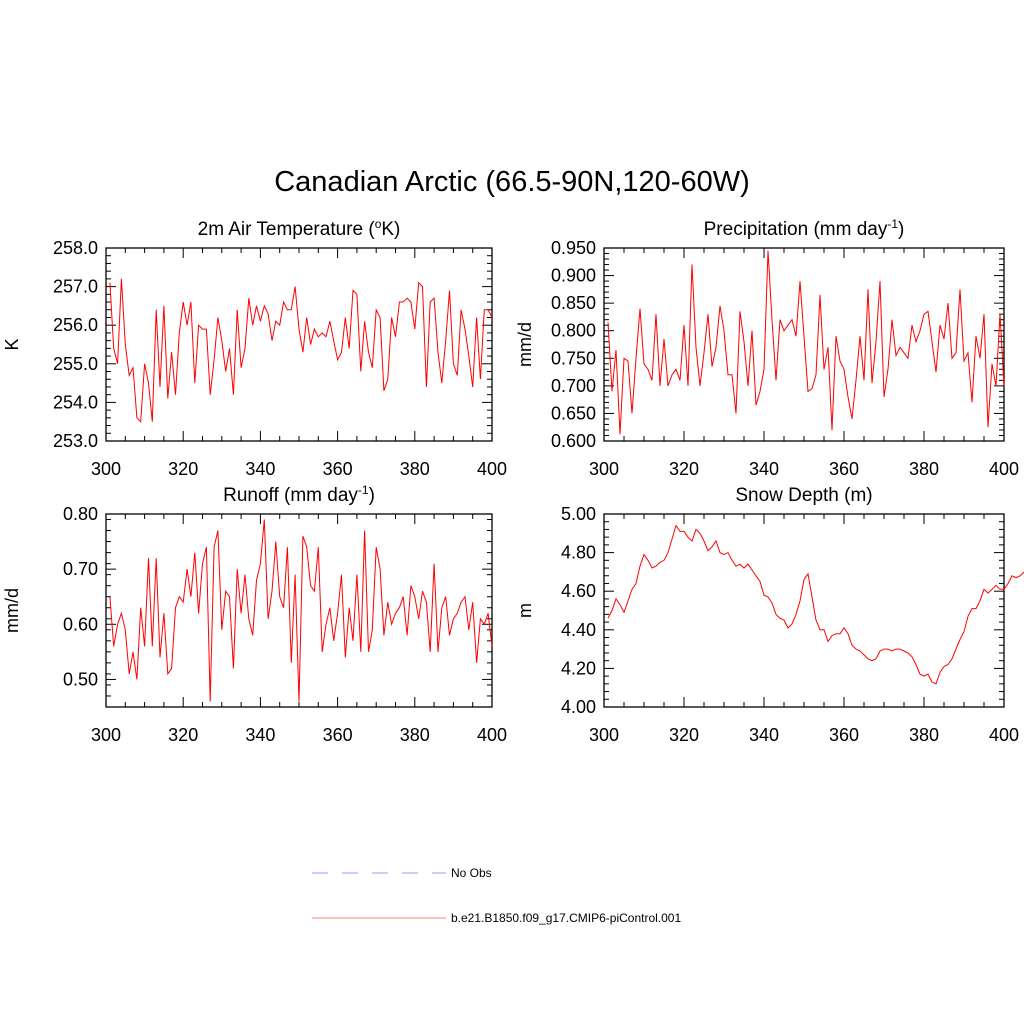 This screenshot has height=1024, width=1024. Describe the element at coordinates (573, 331) in the screenshot. I see `precip-y-tick-label: 0.800` at that location.